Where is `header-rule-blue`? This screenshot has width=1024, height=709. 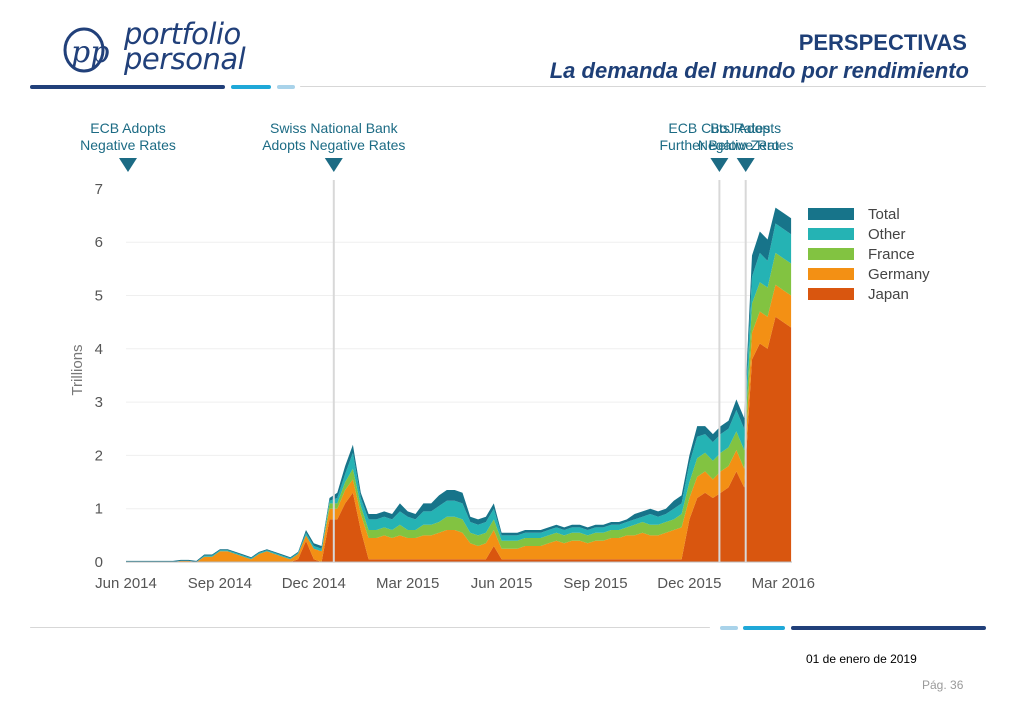
header-rule-blue is located at coordinates (251, 87).